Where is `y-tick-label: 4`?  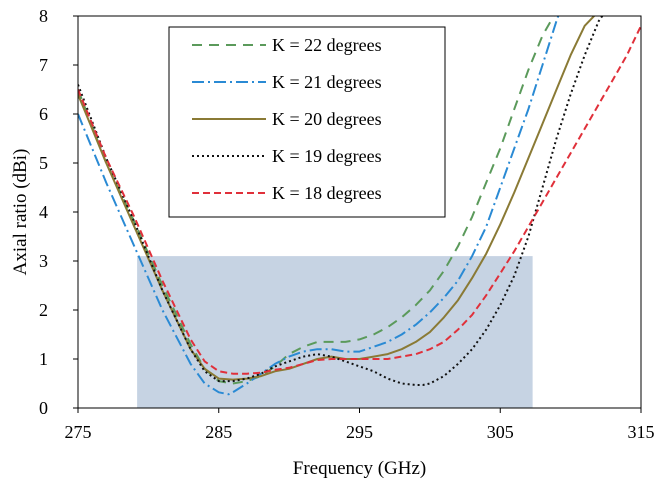
y-tick-label: 4 is located at coordinates (43, 212).